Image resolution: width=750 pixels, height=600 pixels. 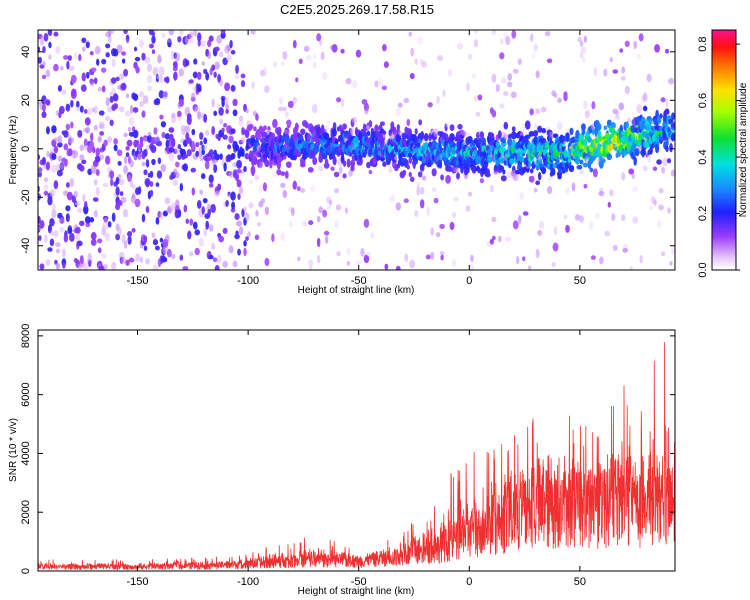 What do you see at coordinates (13, 150) in the screenshot?
I see `spectrogram-y-label: Frequency (Hz)` at bounding box center [13, 150].